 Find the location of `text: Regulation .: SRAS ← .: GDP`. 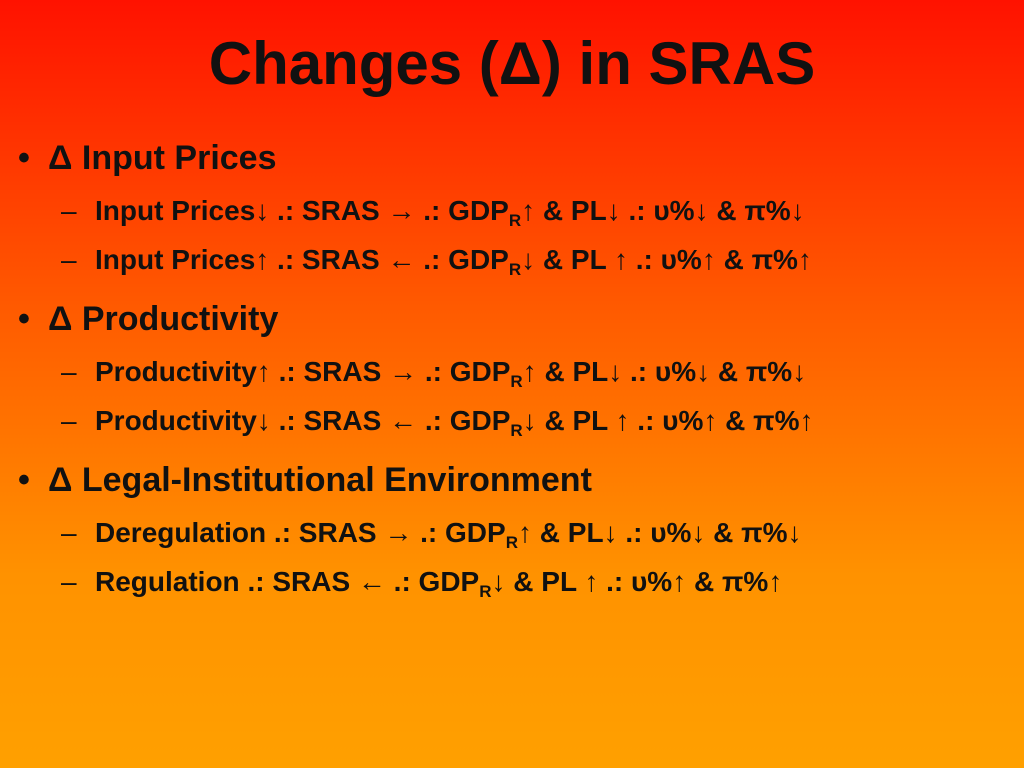

text: Regulation .: SRAS ← .: GDP is located at coordinates (287, 581).